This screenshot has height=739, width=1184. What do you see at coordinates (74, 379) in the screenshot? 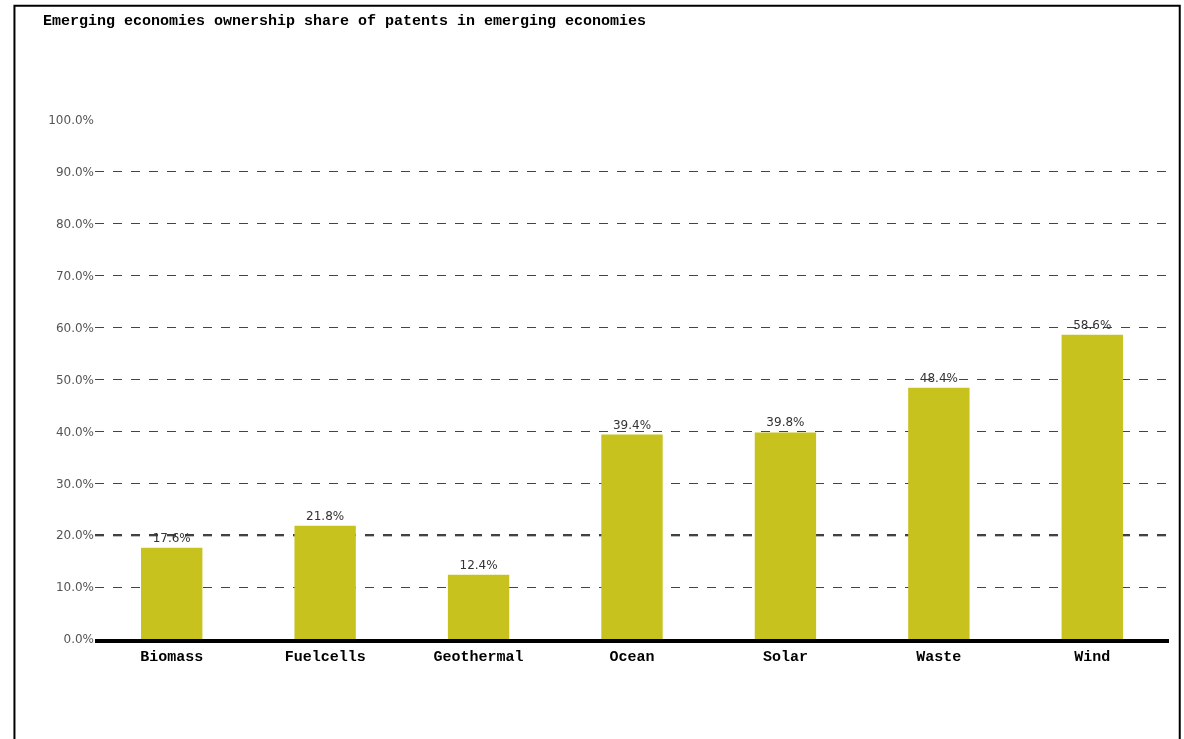
I see `y-tick-label: 50.0%` at bounding box center [74, 379].